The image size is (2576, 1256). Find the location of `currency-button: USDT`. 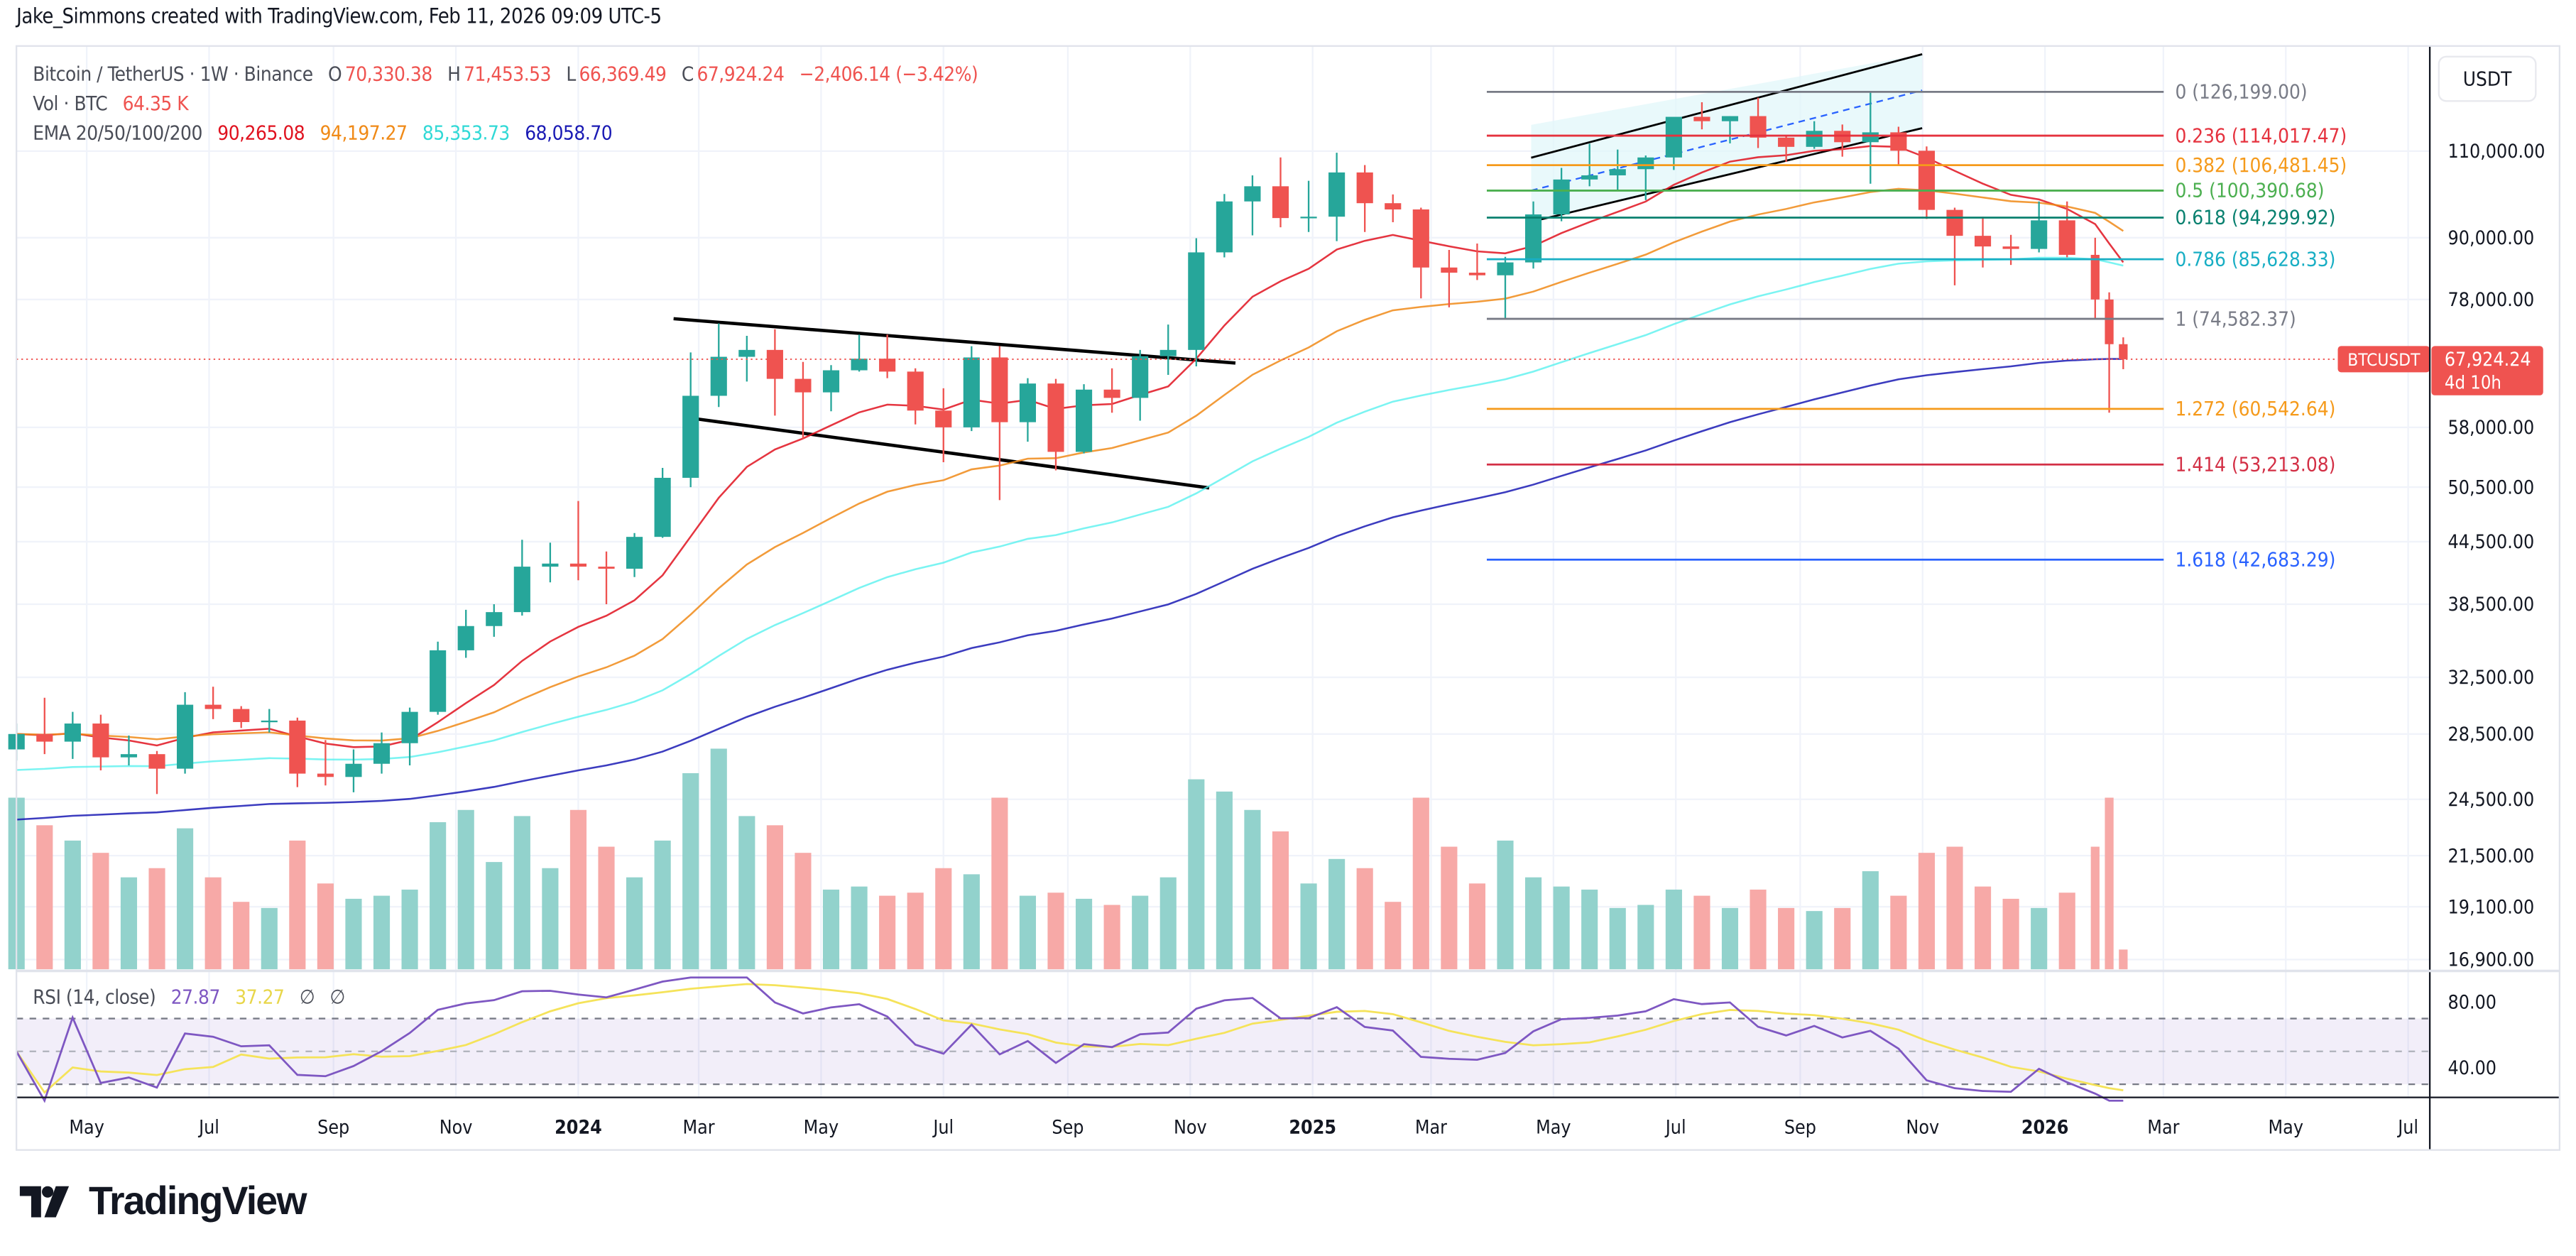

currency-button: USDT is located at coordinates (2487, 78).